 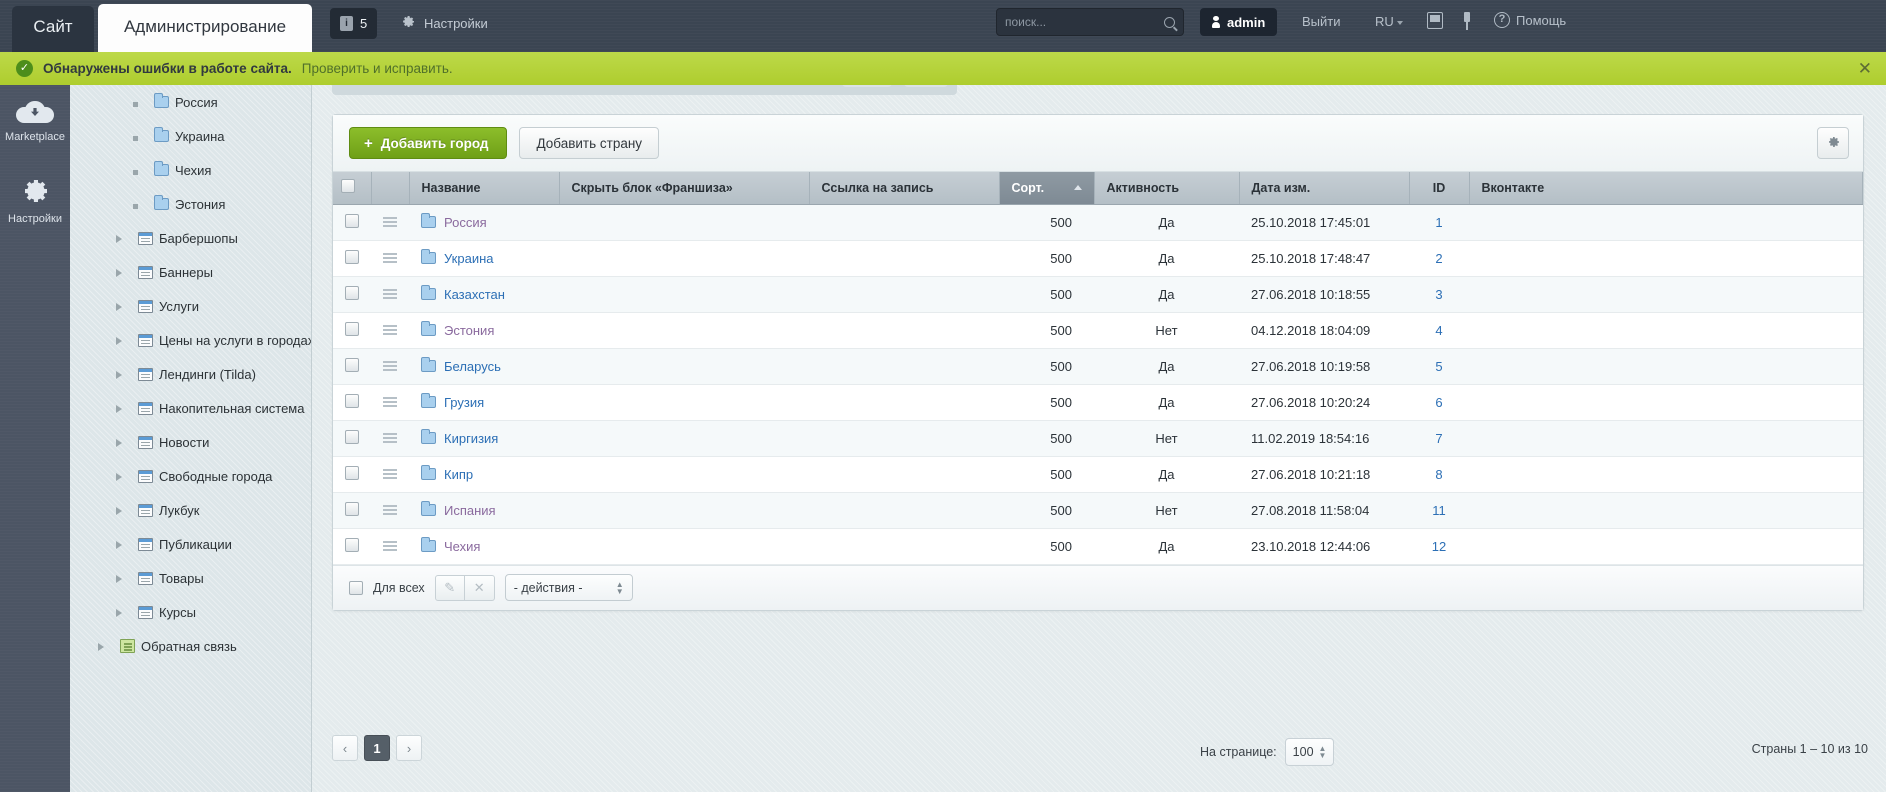 What do you see at coordinates (472, 366) in the screenshot?
I see `country-link: Беларусь` at bounding box center [472, 366].